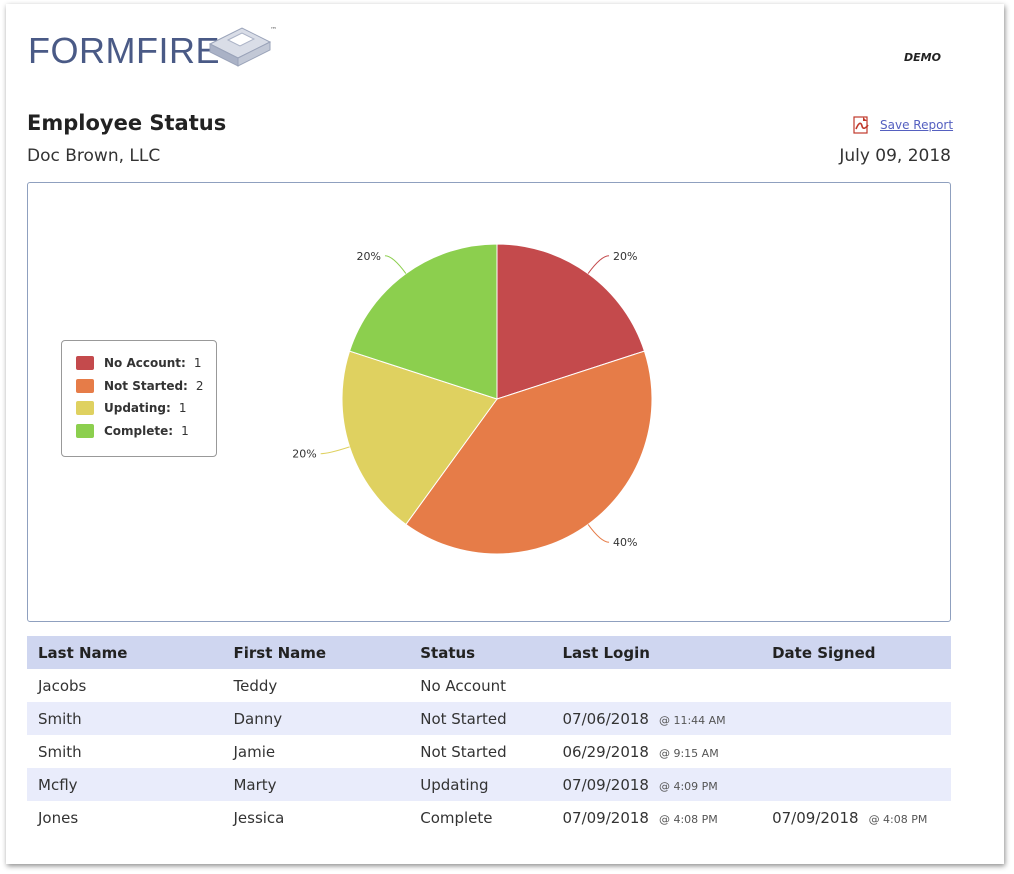 This screenshot has width=1014, height=874. What do you see at coordinates (316, 784) in the screenshot?
I see `cell-first-name: Marty` at bounding box center [316, 784].